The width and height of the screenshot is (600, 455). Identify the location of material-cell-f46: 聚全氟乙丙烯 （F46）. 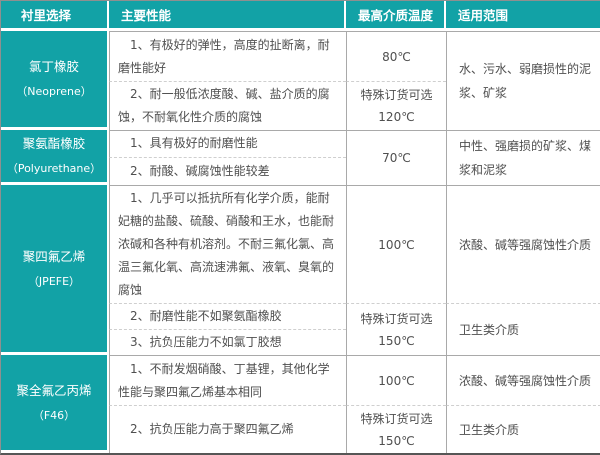
(55, 404).